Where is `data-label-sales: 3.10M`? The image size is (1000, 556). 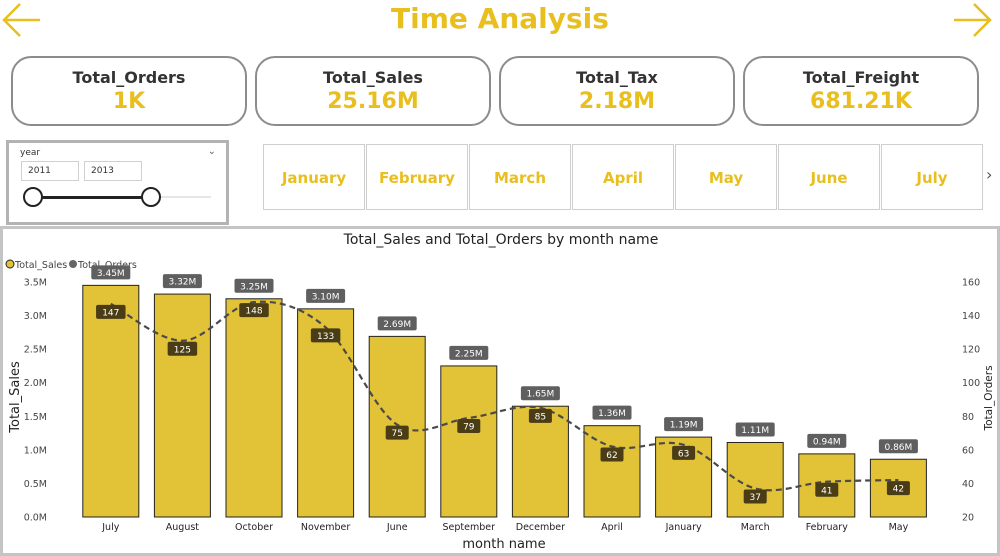 data-label-sales: 3.10M is located at coordinates (326, 297).